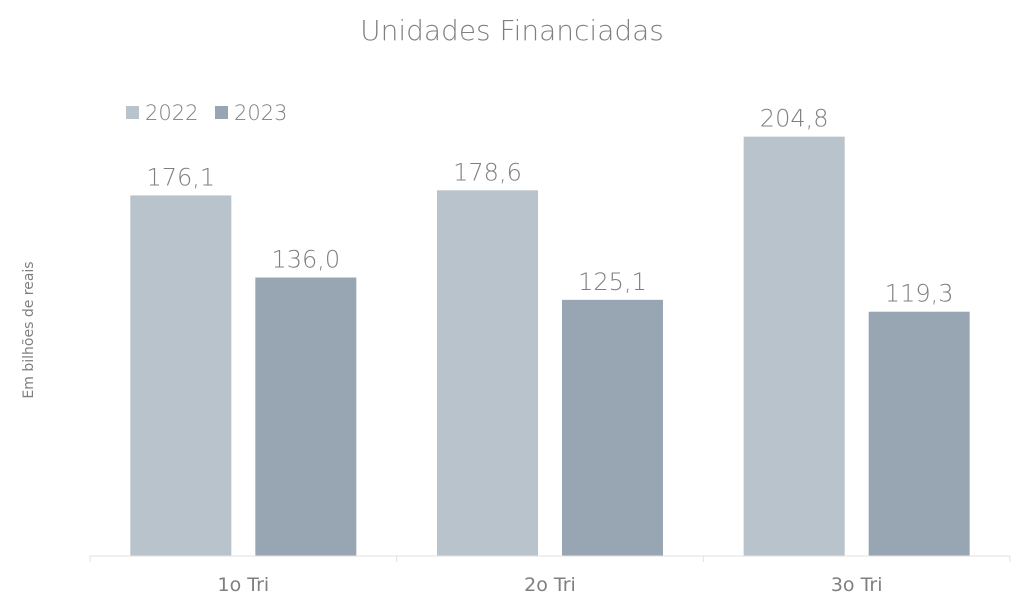 The height and width of the screenshot is (602, 1024). What do you see at coordinates (919, 294) in the screenshot?
I see `data-label-2023-3: 119,3` at bounding box center [919, 294].